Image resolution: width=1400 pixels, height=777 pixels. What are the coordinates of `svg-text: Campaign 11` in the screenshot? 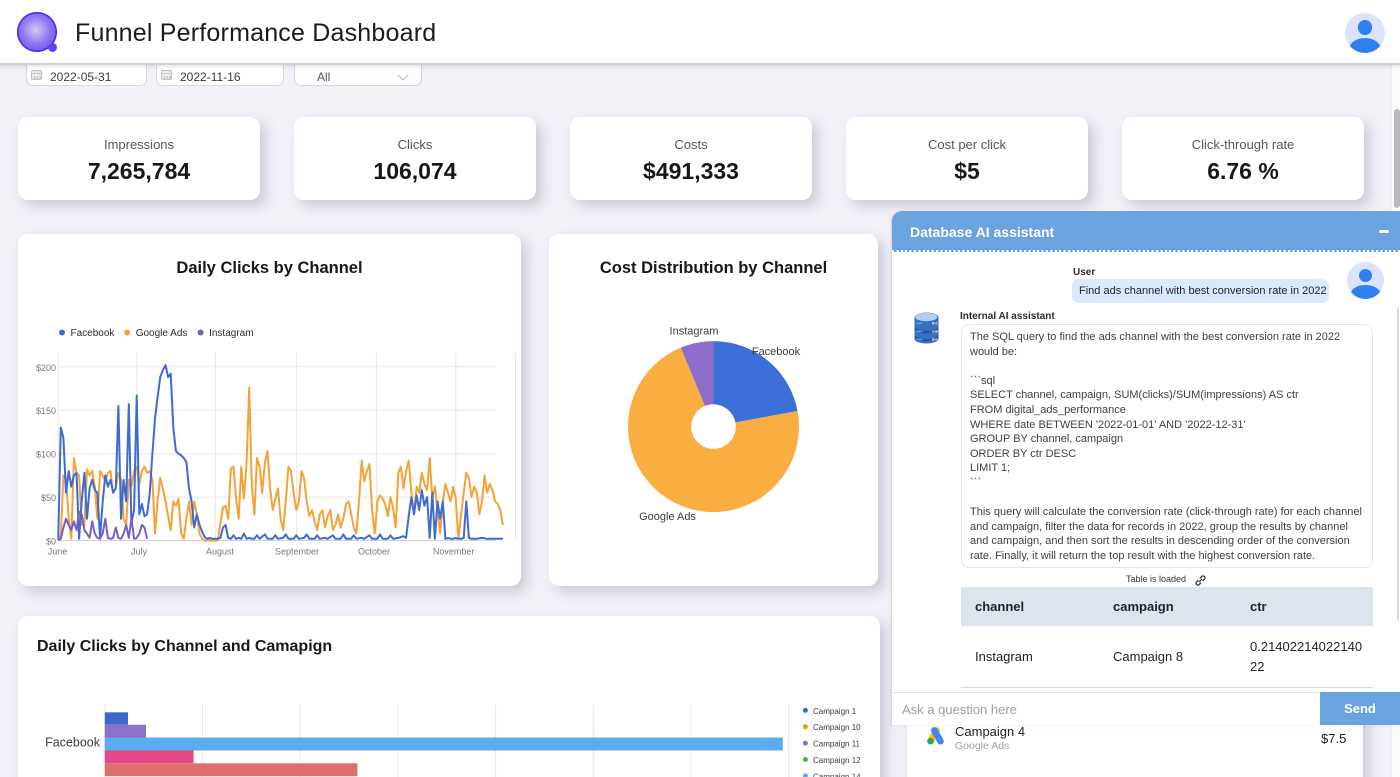 It's located at (837, 744).